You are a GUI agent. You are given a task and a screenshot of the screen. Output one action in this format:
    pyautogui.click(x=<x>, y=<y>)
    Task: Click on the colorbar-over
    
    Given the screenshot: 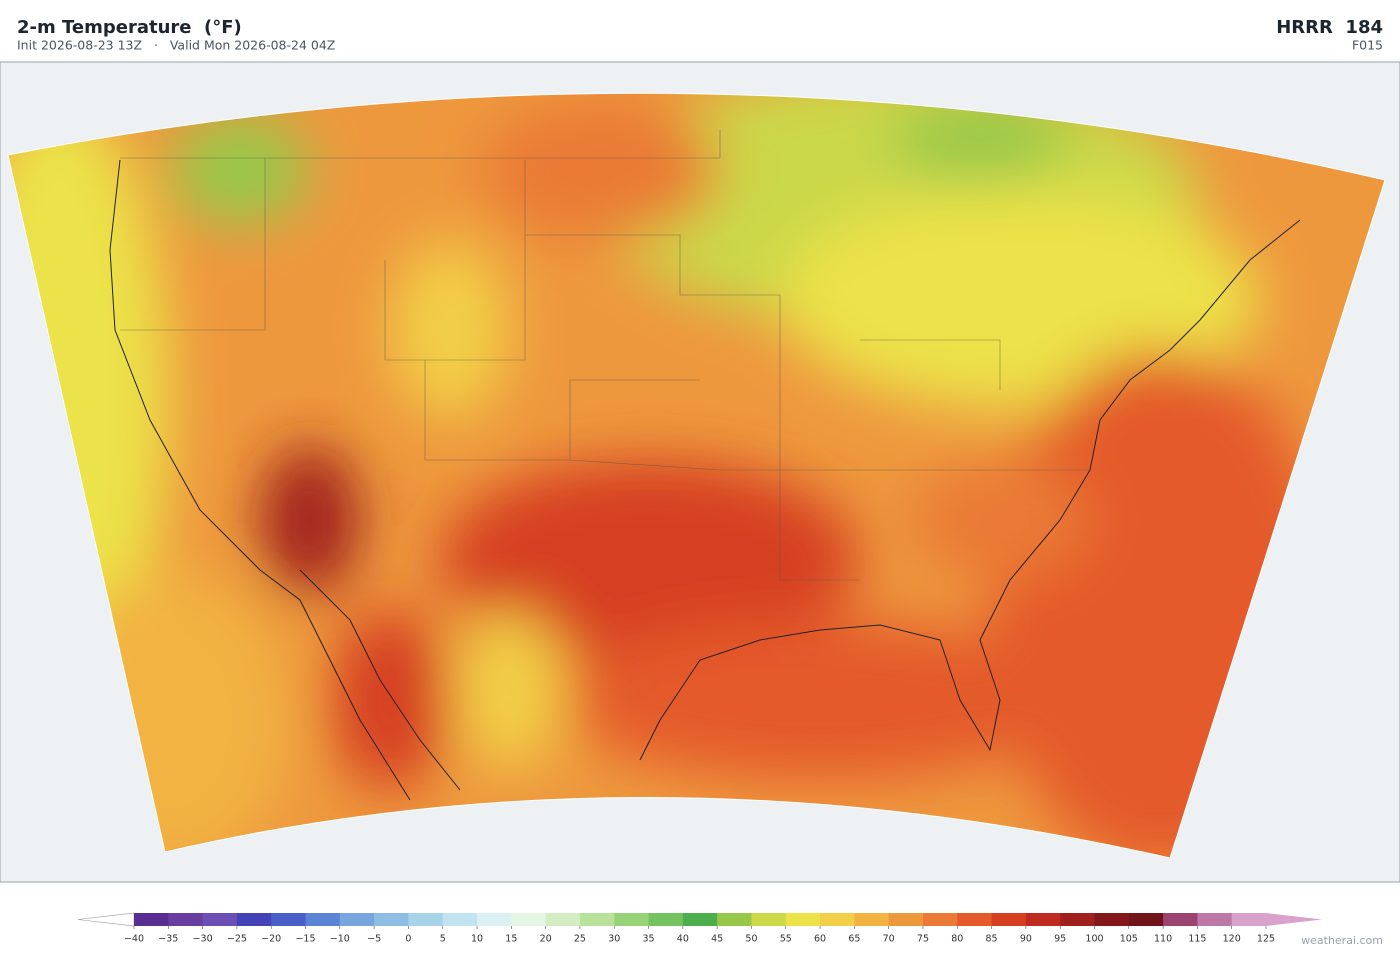 What is the action you would take?
    pyautogui.click(x=1294, y=919)
    